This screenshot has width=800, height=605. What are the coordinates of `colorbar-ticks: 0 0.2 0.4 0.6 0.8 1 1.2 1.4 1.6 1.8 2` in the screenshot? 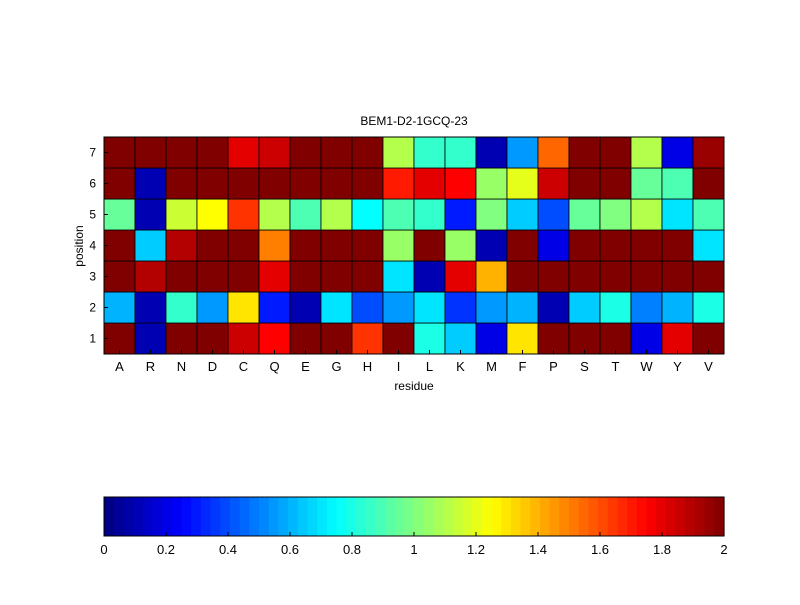 It's located at (414, 544).